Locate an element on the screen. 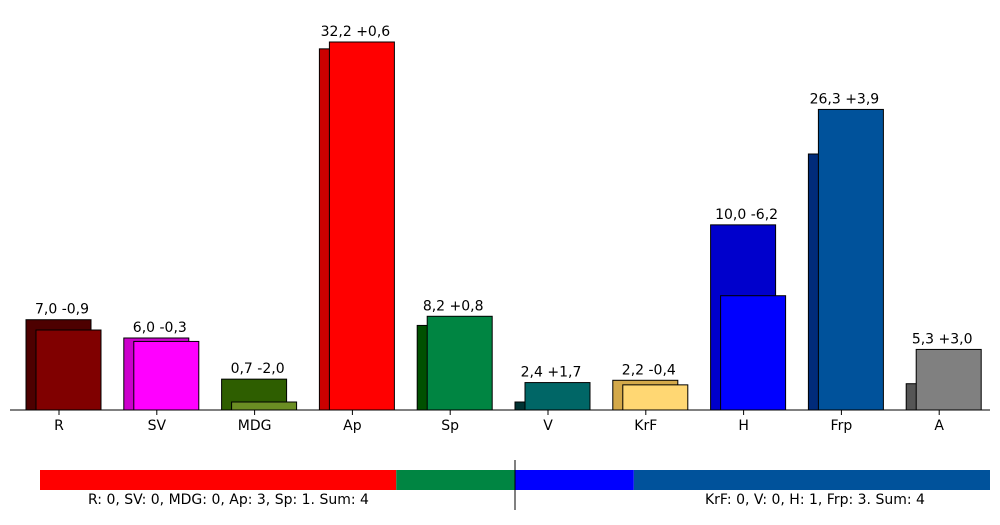  bar-label-a: 5,3 +3,0 is located at coordinates (942, 339).